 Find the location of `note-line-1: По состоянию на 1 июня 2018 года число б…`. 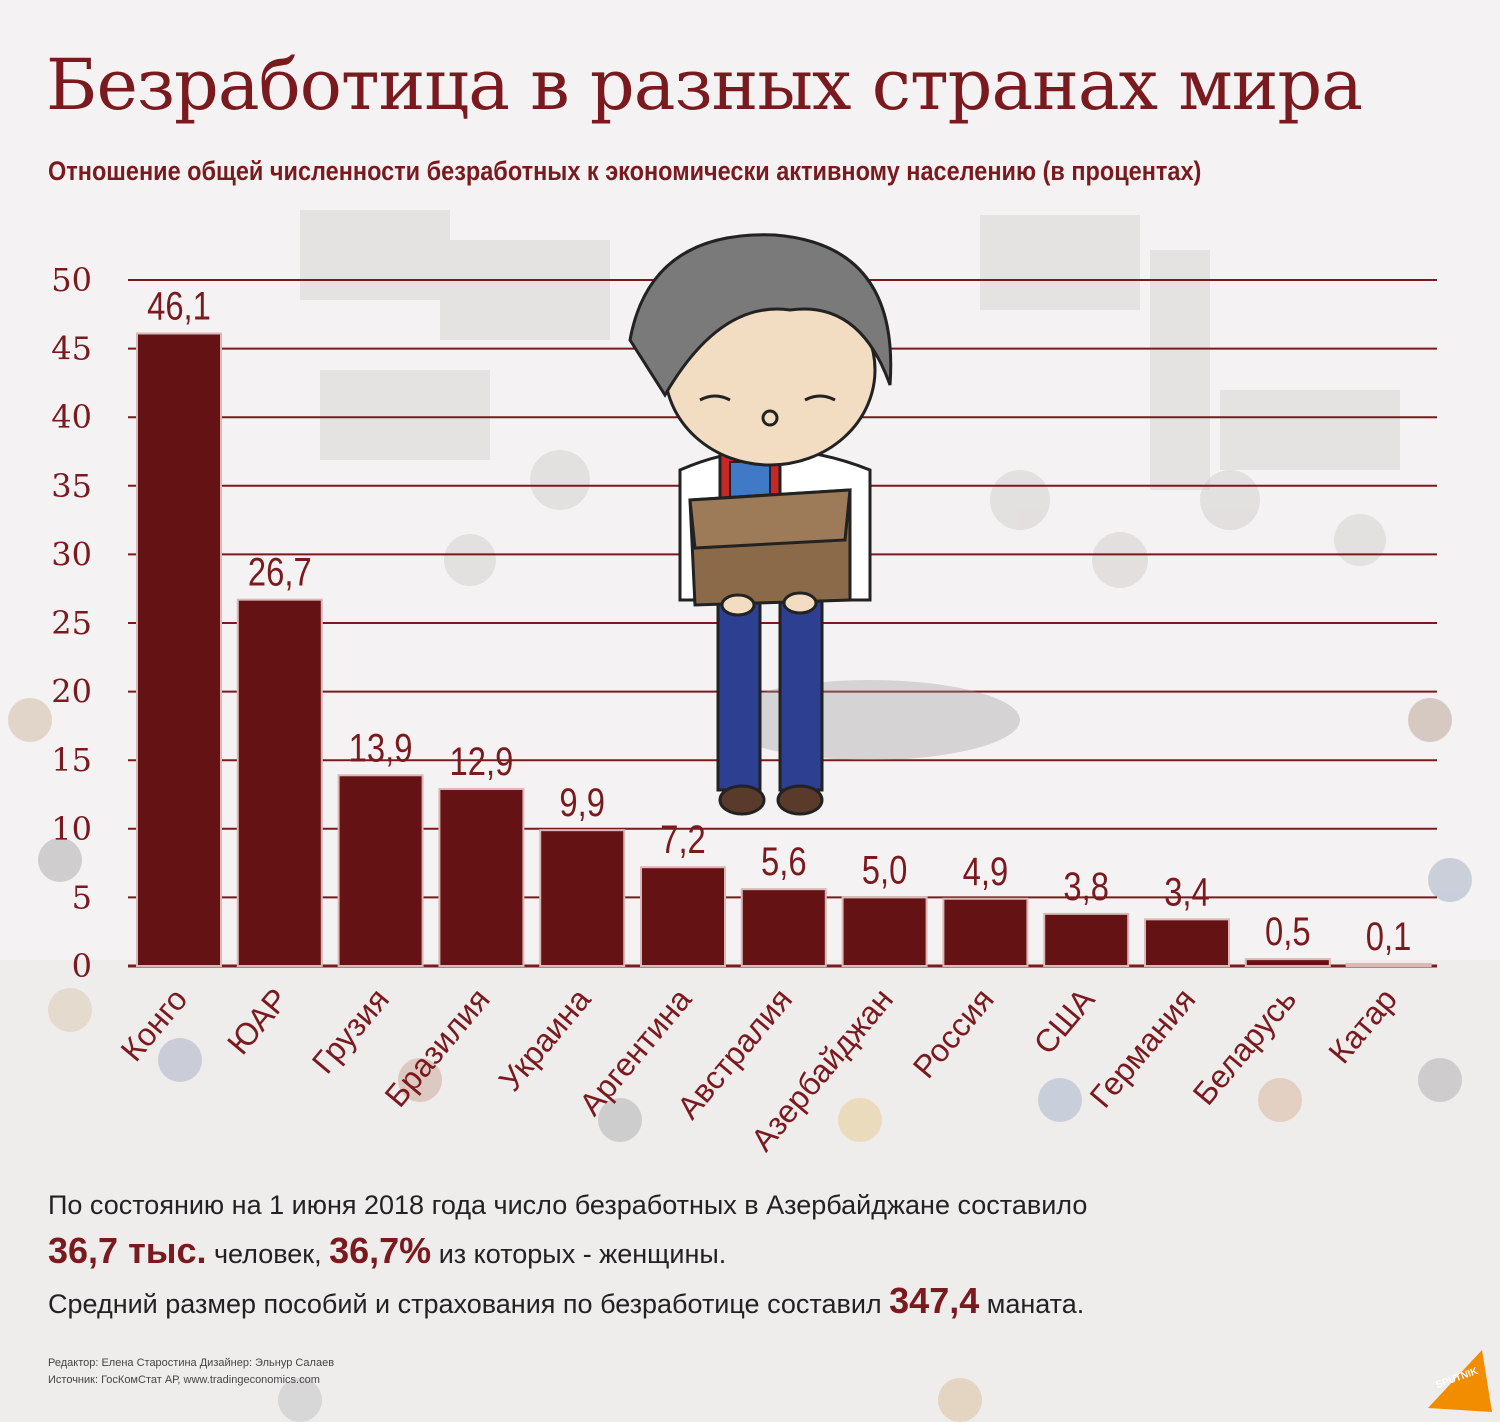

note-line-1: По состоянию на 1 июня 2018 года число б… is located at coordinates (568, 1205).